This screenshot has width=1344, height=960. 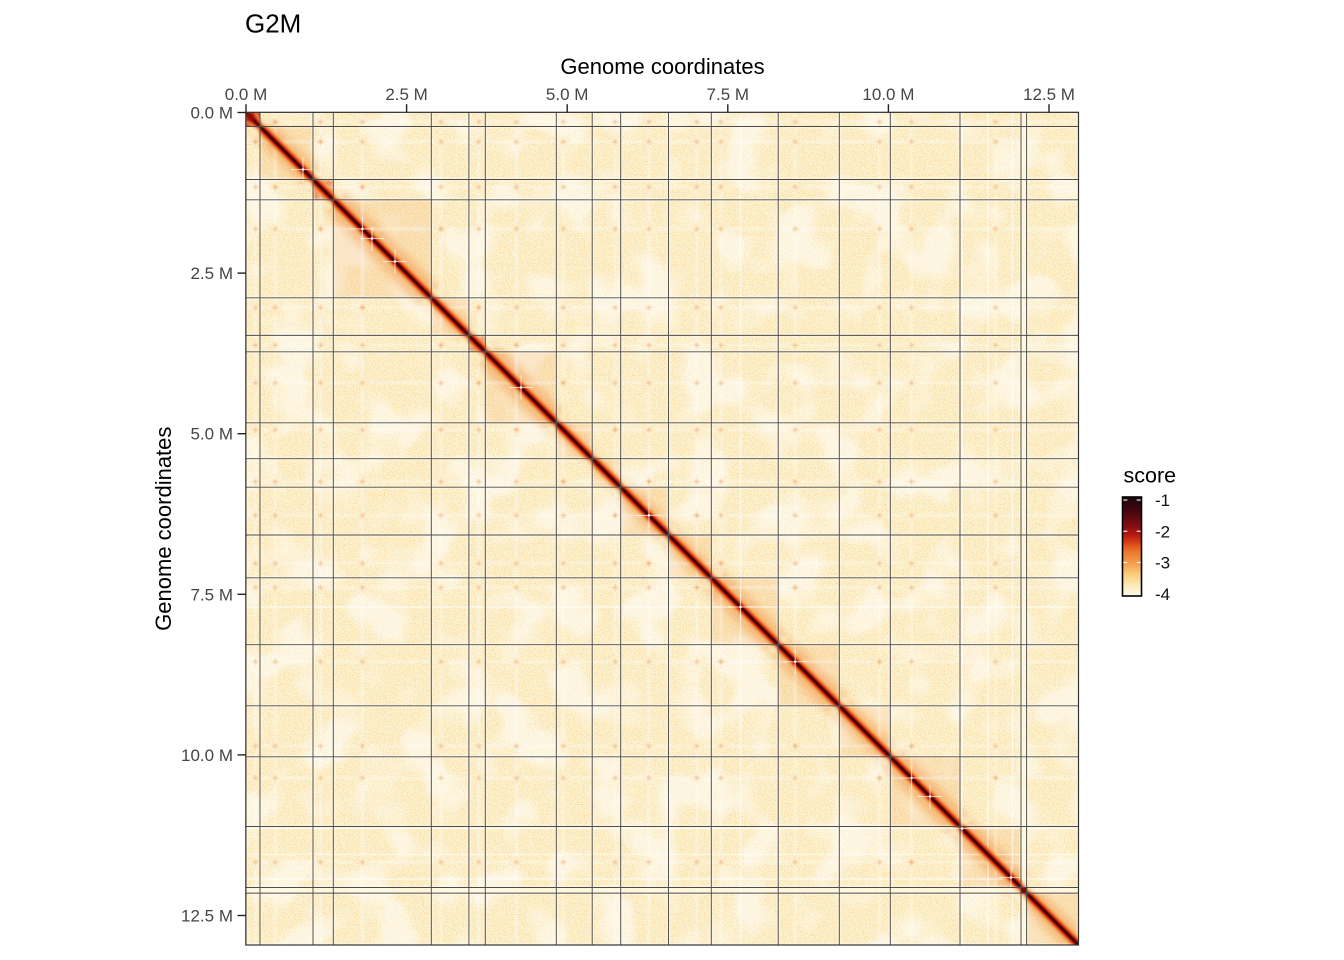 I want to click on svg-text: G2M, so click(x=273, y=24).